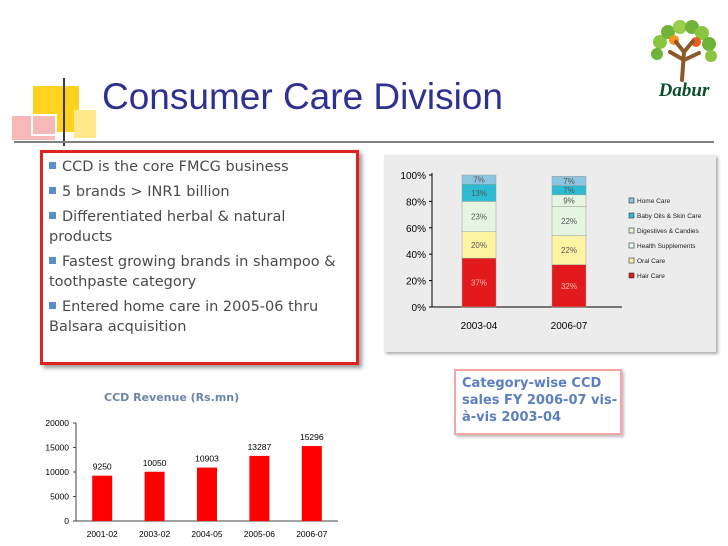 The height and width of the screenshot is (546, 728). I want to click on legend-label: Oral Care, so click(651, 261).